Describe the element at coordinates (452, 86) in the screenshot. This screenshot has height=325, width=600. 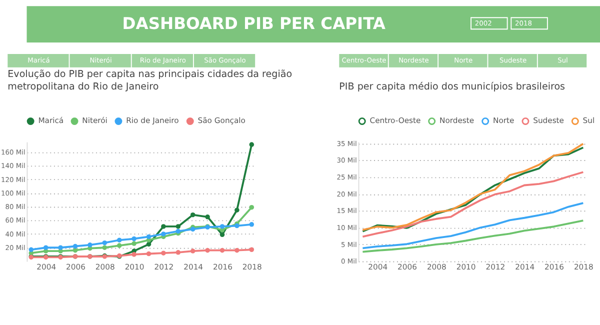
I see `chart-title: PIB per capita médio dos municípios brasileiros` at that location.